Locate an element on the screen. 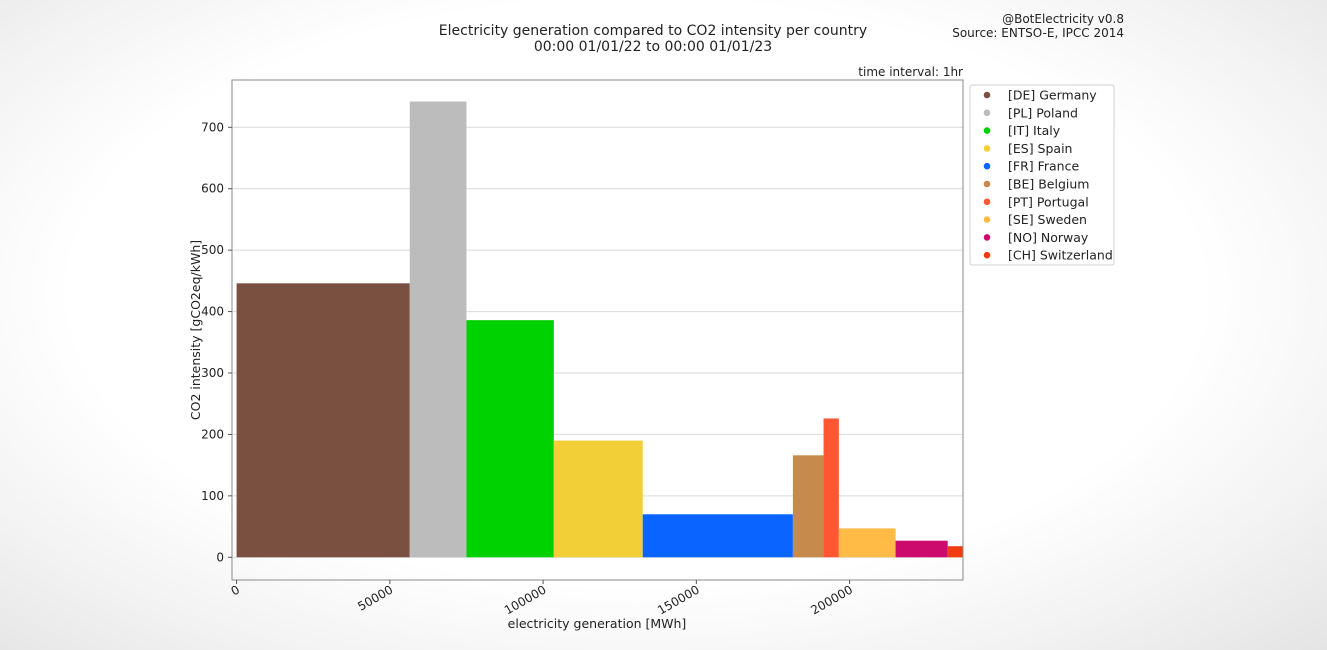 The image size is (1327, 650). y-tick-label: 300 is located at coordinates (212, 373).